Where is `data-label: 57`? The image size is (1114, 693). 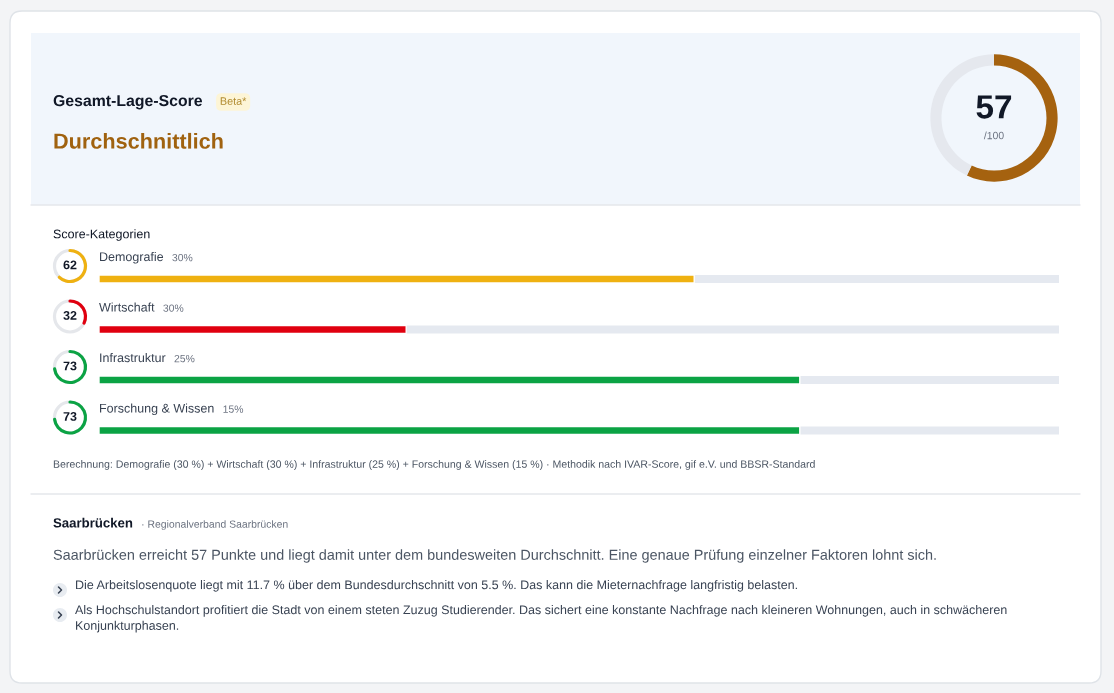
data-label: 57 is located at coordinates (994, 107).